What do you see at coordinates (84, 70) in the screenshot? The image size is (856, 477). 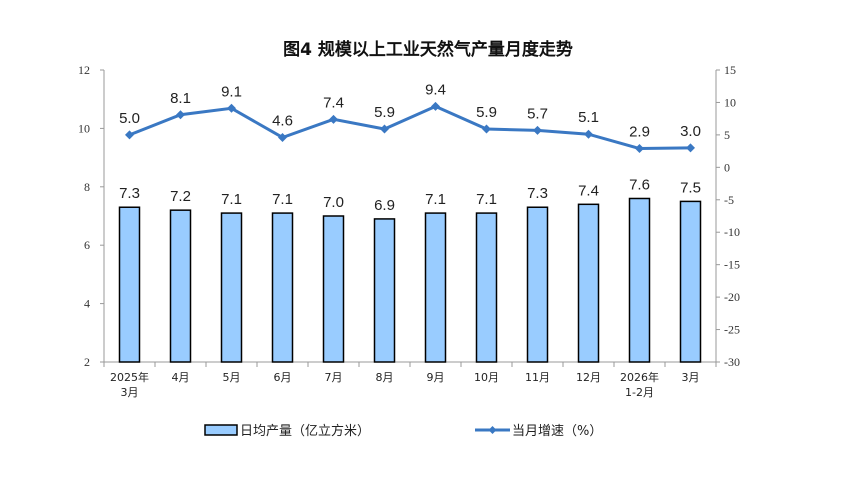 I see `left-tick-label: 12` at bounding box center [84, 70].